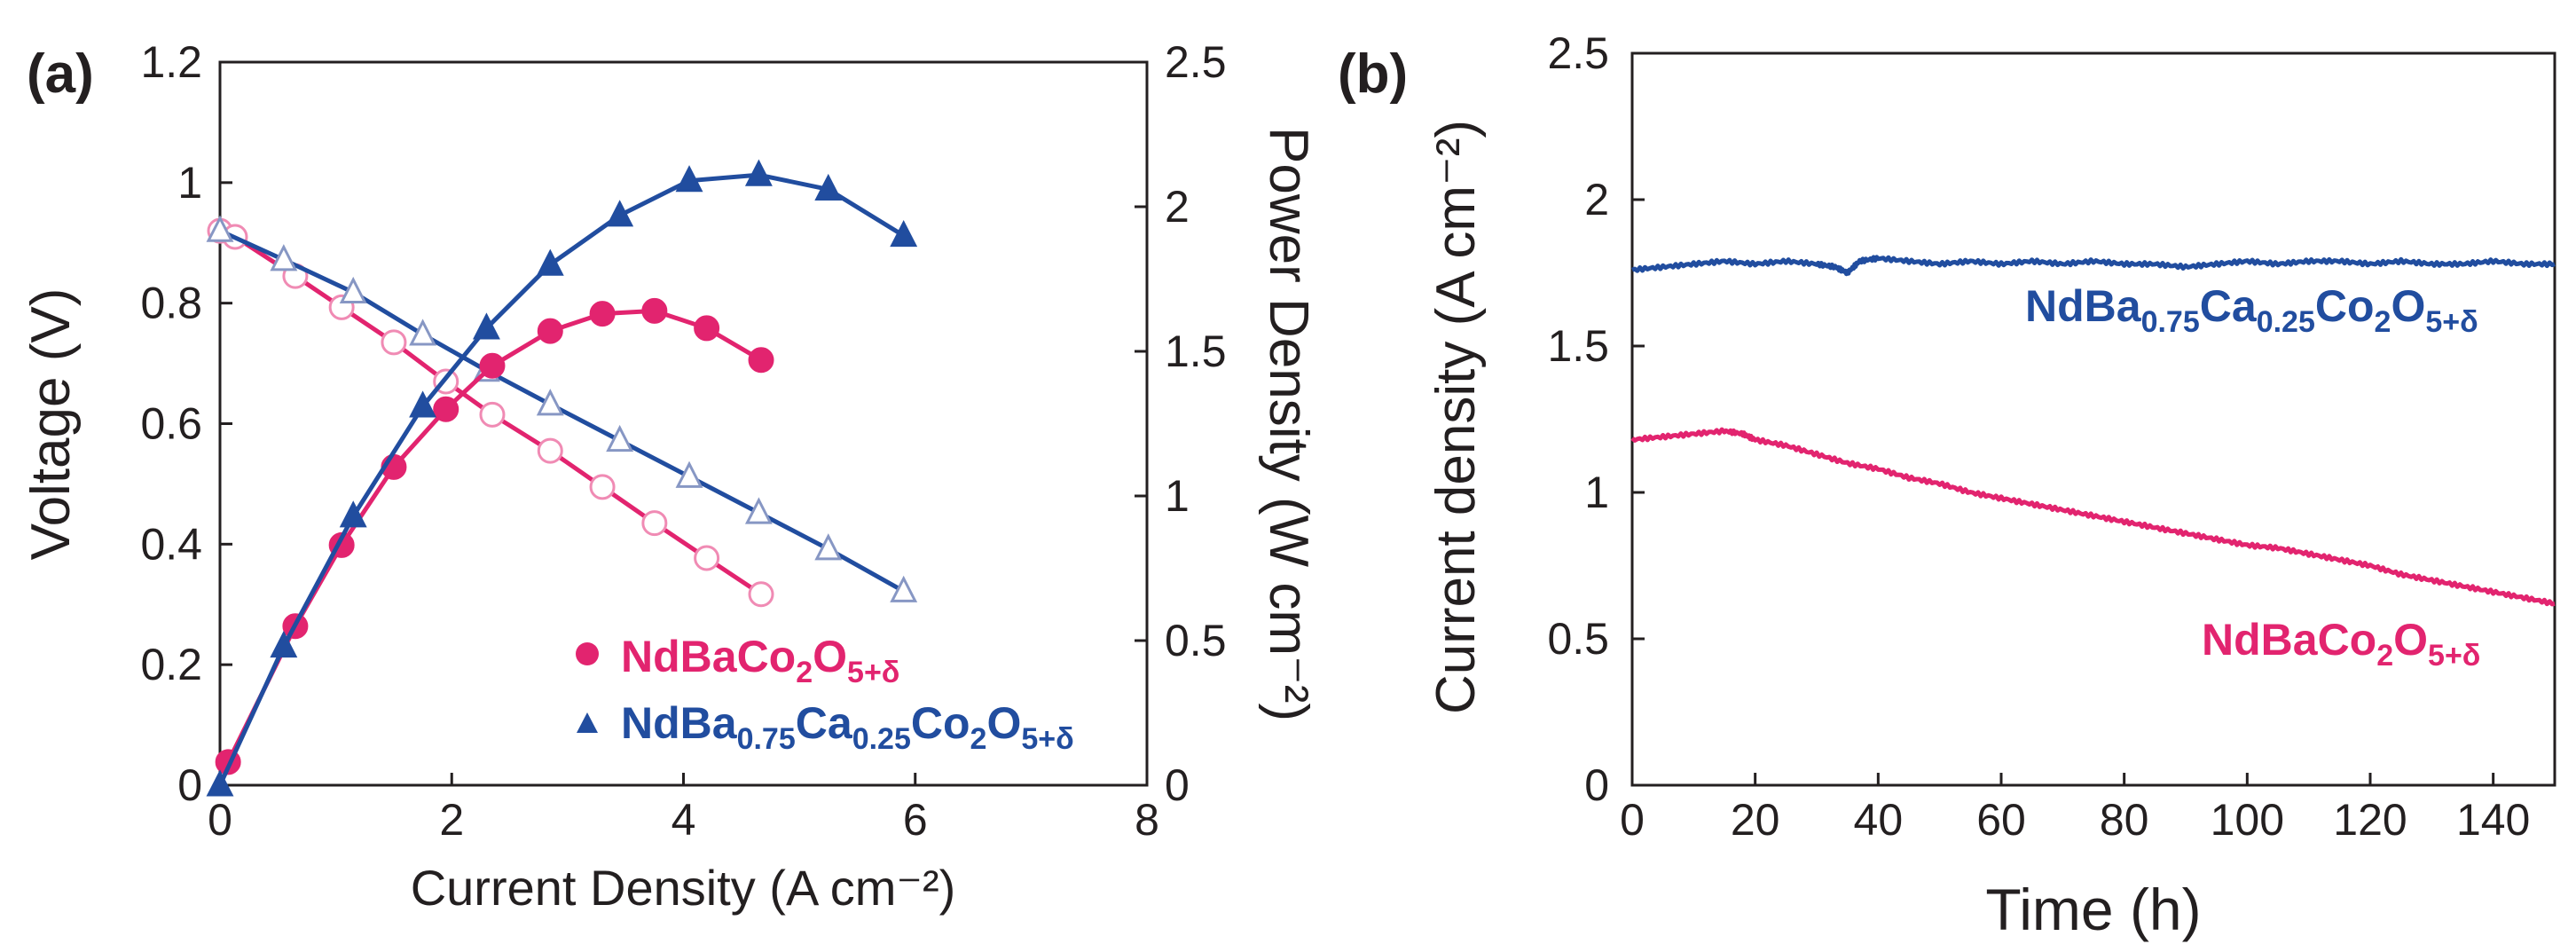 This screenshot has height=952, width=2576. What do you see at coordinates (1578, 346) in the screenshot?
I see `panel-b-ytick-label: 1.5` at bounding box center [1578, 346].